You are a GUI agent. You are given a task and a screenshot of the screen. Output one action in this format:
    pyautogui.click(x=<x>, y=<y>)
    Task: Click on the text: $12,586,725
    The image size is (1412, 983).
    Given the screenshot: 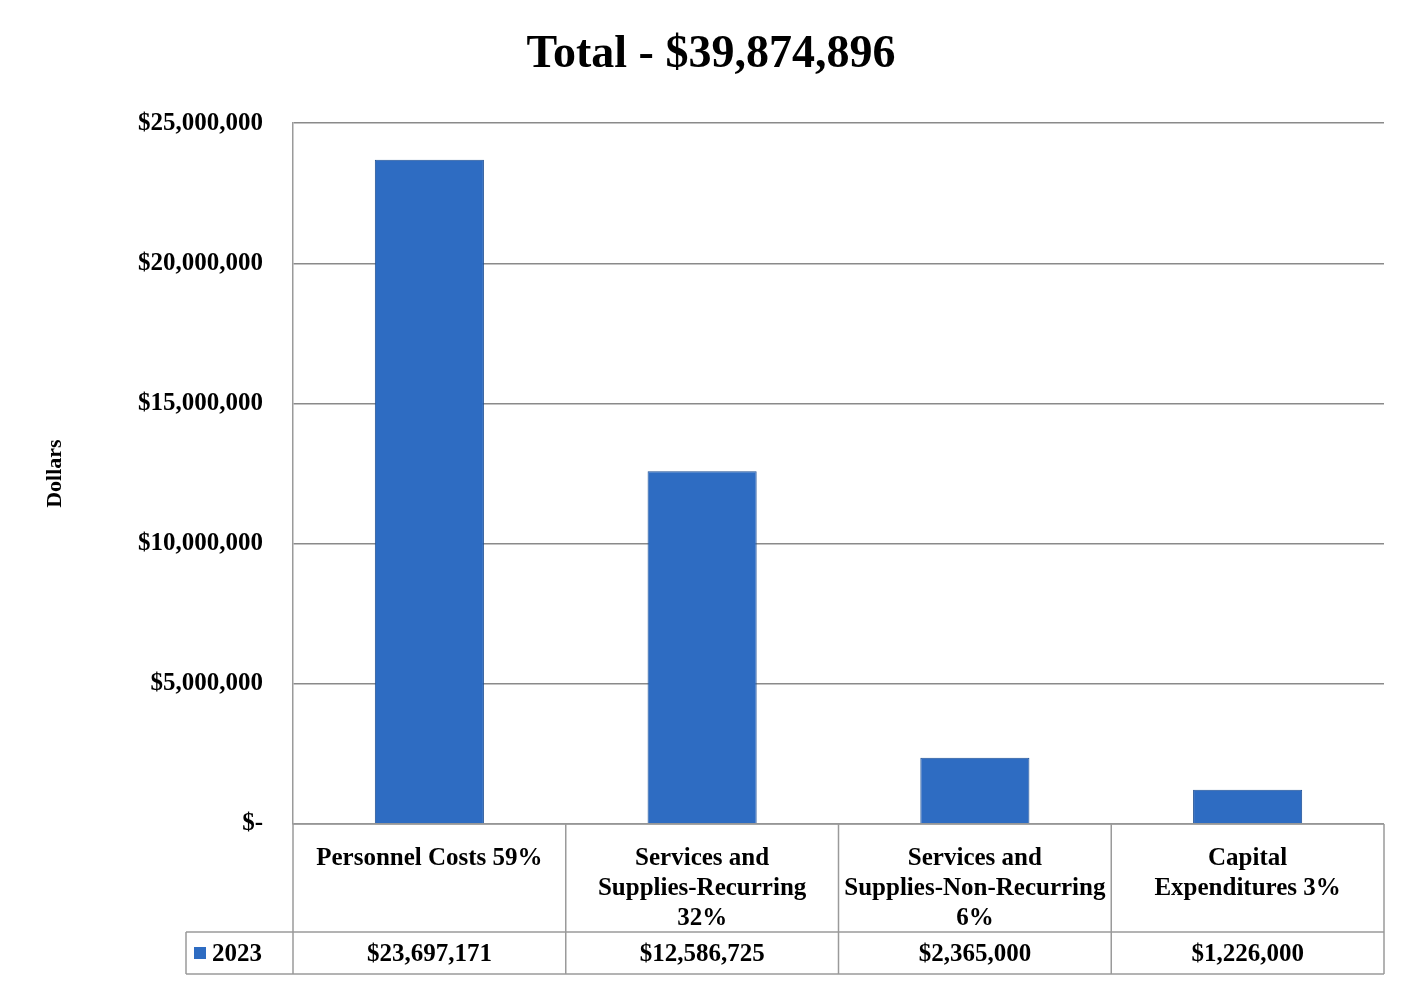 What is the action you would take?
    pyautogui.click(x=702, y=953)
    